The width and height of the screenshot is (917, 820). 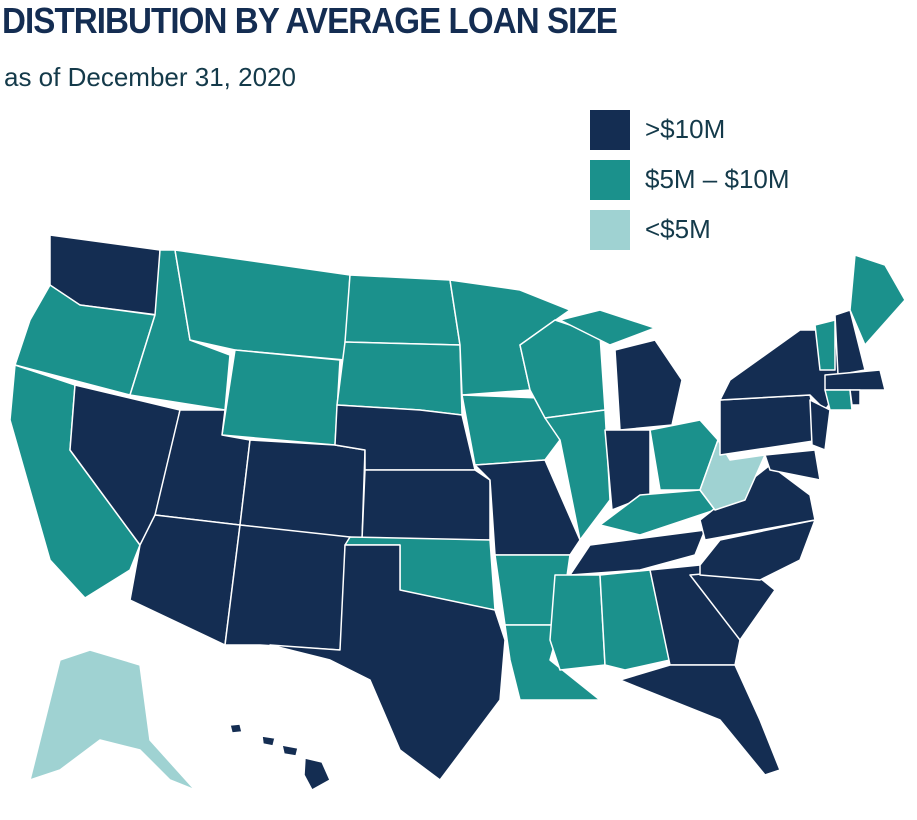 I want to click on title: DISTRIBUTION BY AVERAGE LOAN SIZE, so click(x=310, y=20).